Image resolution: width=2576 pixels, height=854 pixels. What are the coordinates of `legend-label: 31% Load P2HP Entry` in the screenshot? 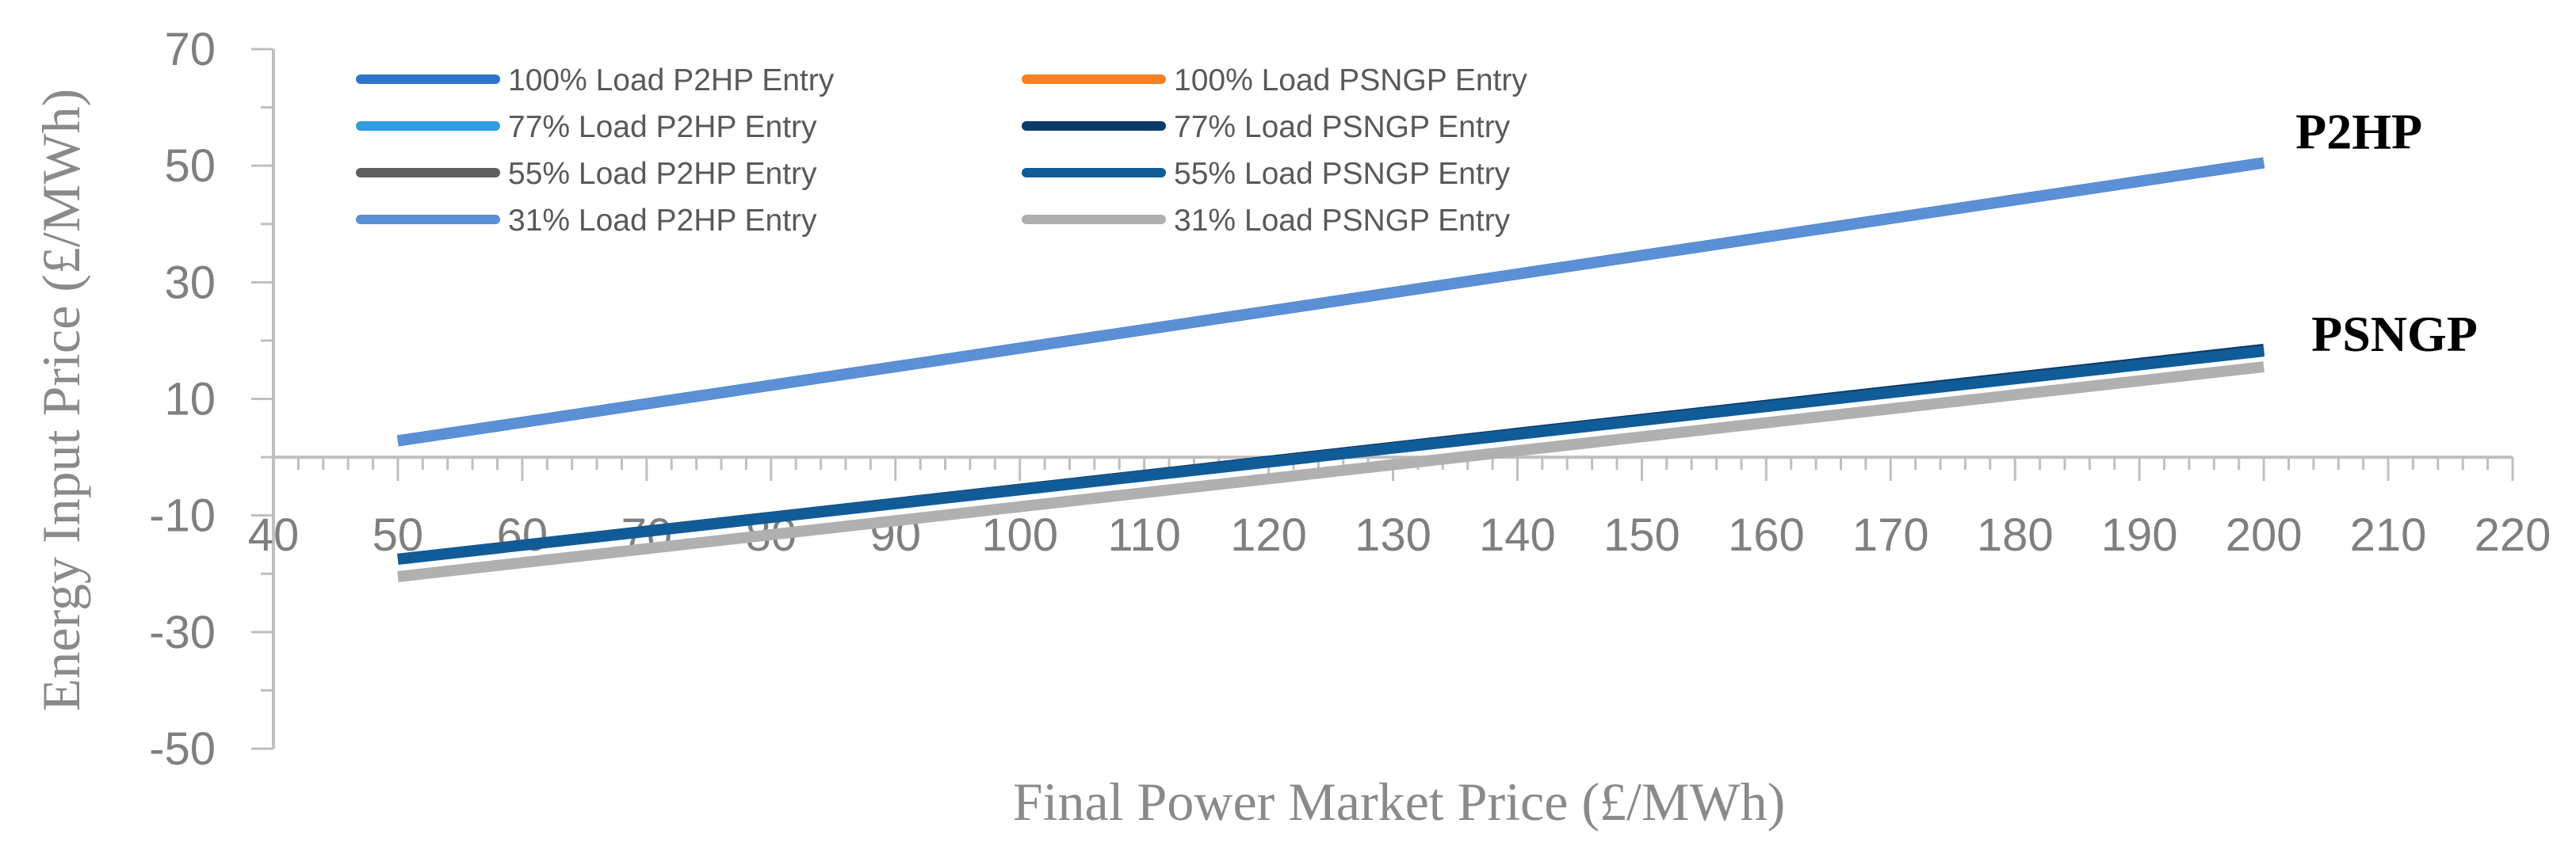 It's located at (662, 221).